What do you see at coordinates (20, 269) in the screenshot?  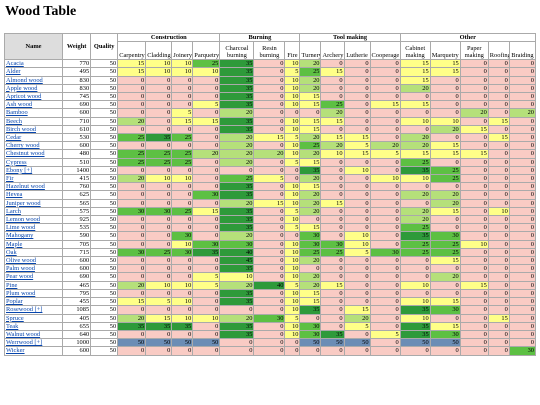 I see `wood-link: Palm wood` at bounding box center [20, 269].